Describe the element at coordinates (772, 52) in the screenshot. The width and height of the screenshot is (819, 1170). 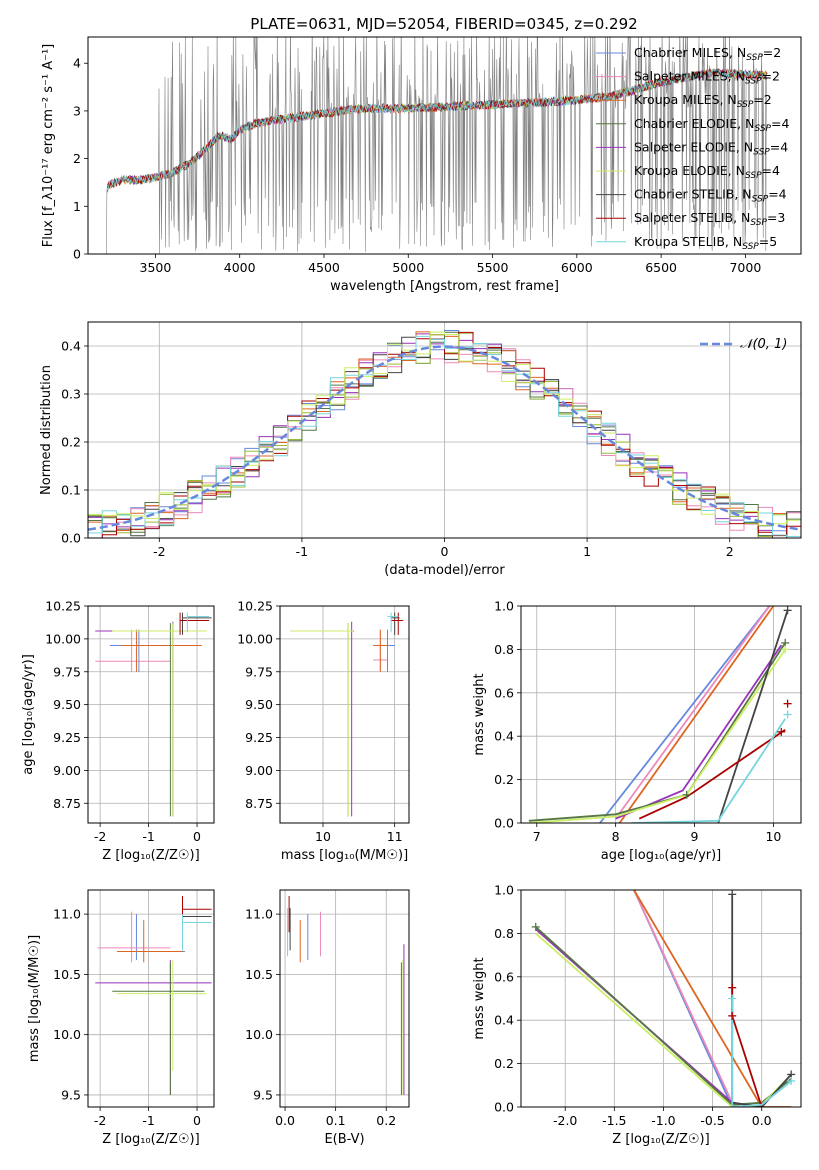
I see `legend-label-value: =2` at that location.